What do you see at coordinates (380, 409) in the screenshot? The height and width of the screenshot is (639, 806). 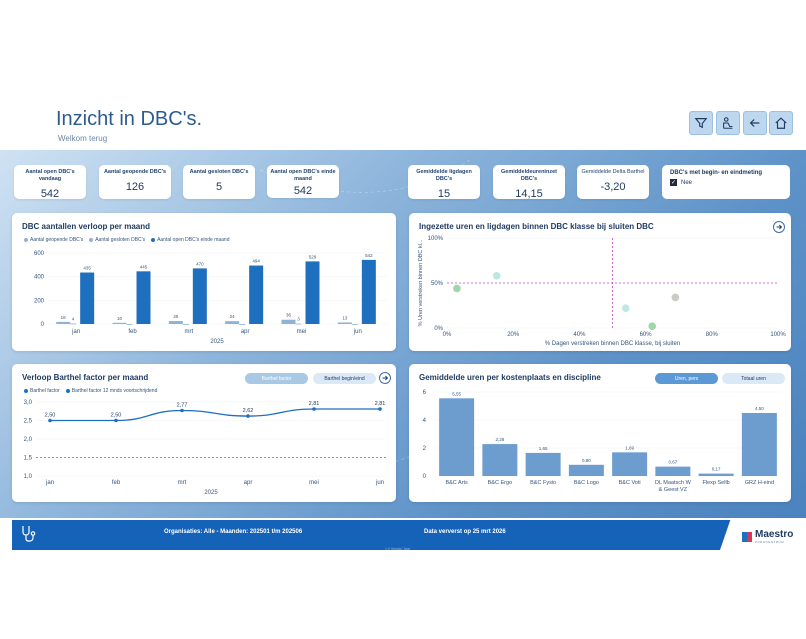 I see `line-point` at bounding box center [380, 409].